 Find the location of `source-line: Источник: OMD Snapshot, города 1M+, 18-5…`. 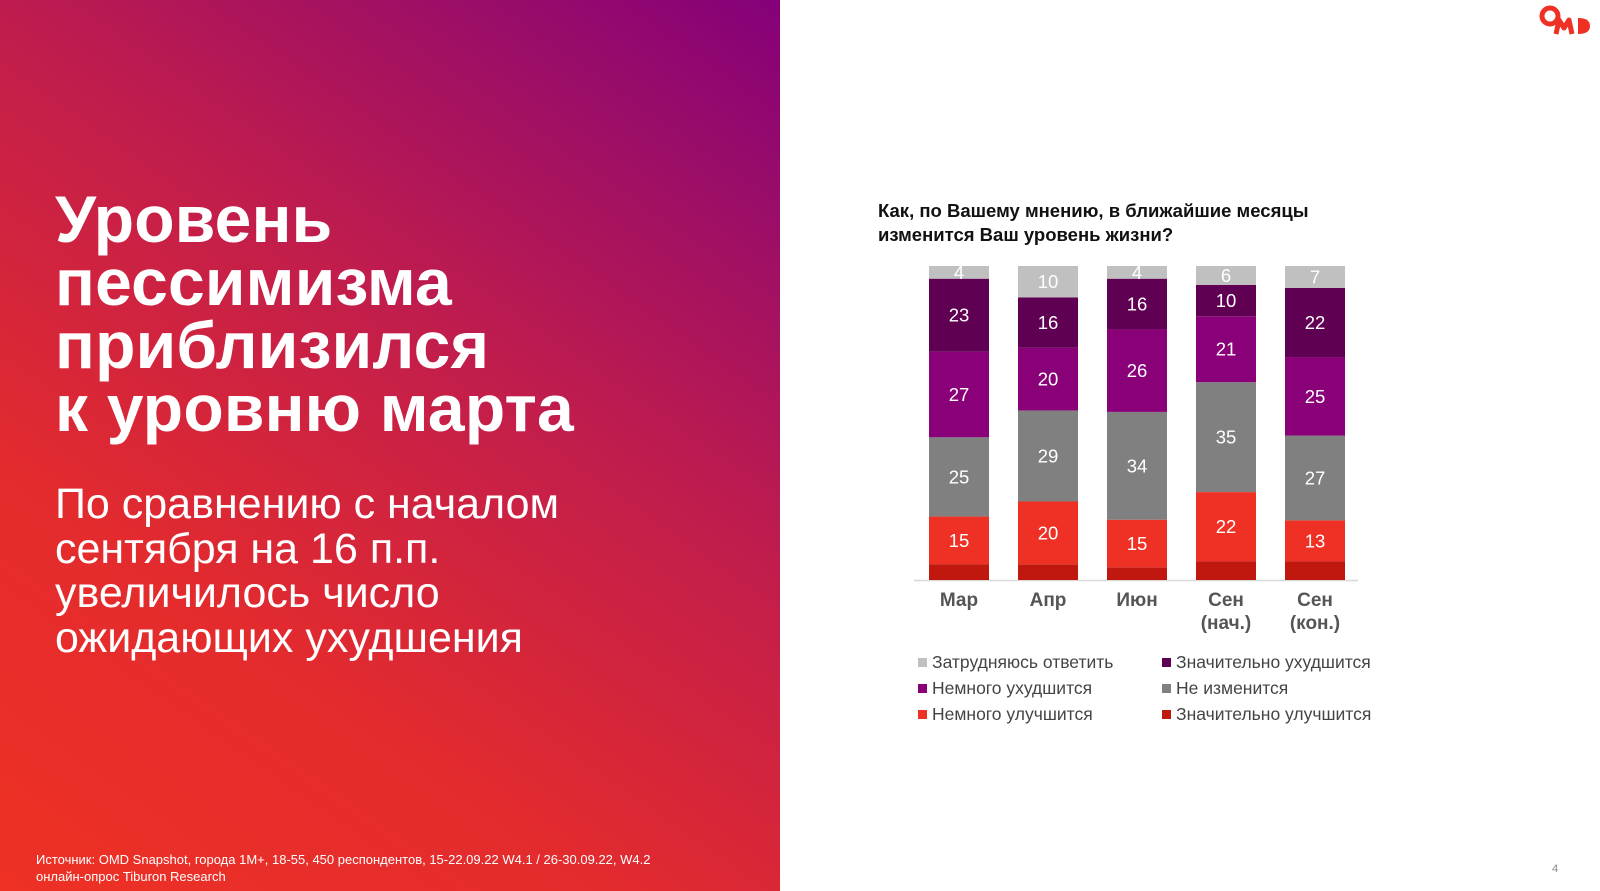

source-line: Источник: OMD Snapshot, города 1M+, 18-5… is located at coordinates (343, 859).